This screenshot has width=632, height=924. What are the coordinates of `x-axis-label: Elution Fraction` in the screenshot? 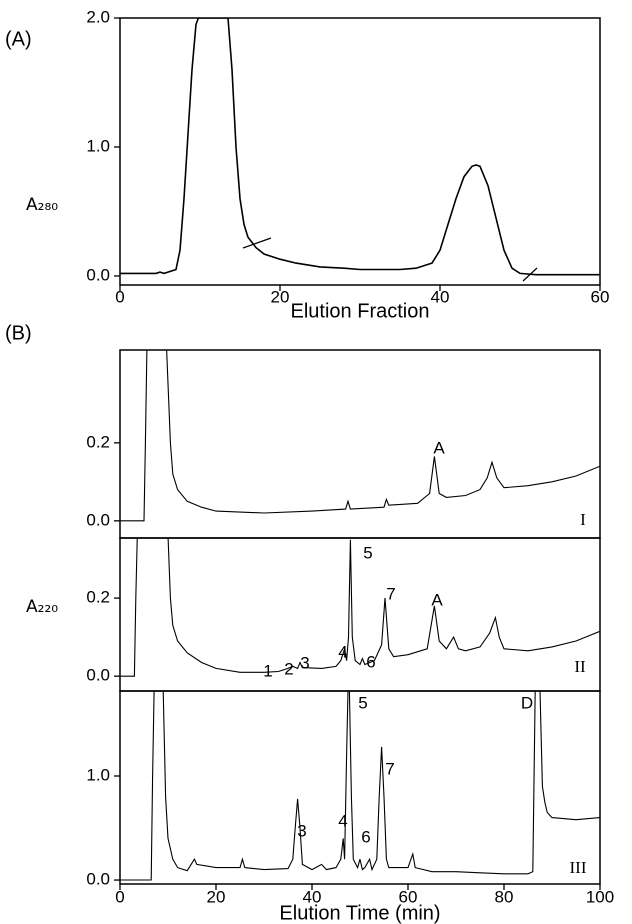 It's located at (360, 311).